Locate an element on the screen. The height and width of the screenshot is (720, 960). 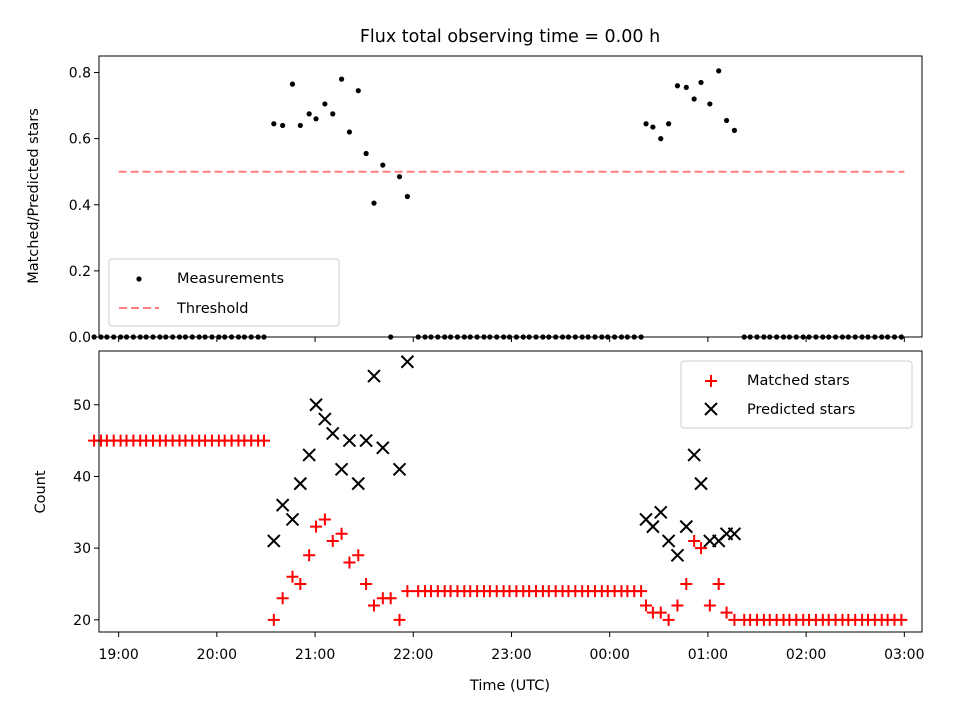
x-tick-label: 02:00 is located at coordinates (806, 655).